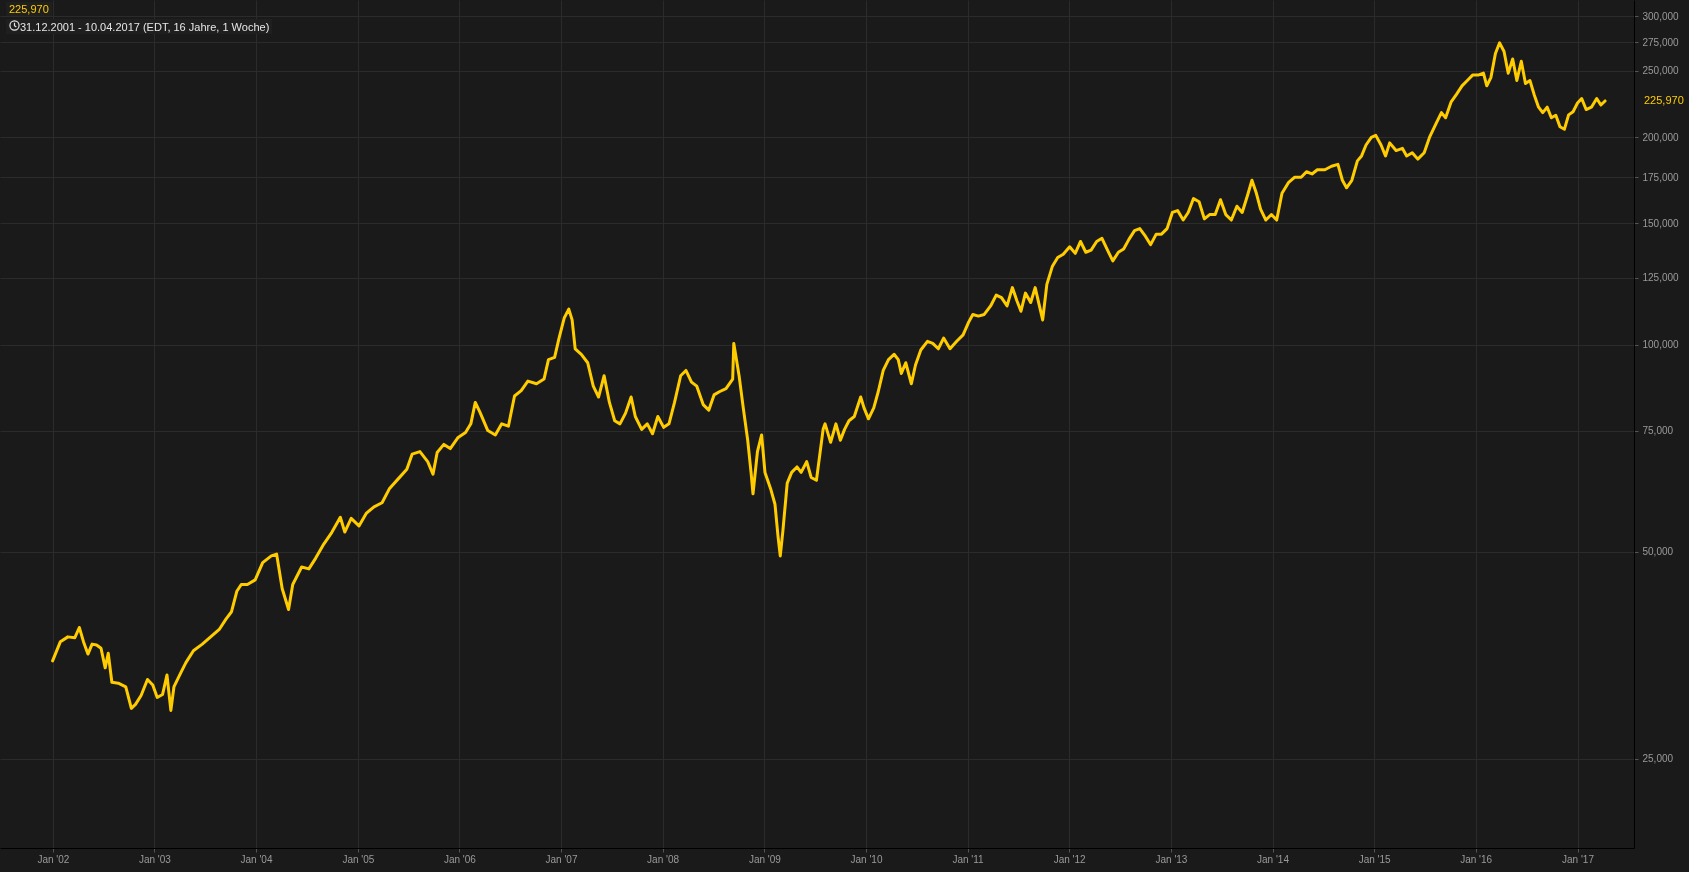 Image resolution: width=1689 pixels, height=872 pixels. What do you see at coordinates (1476, 859) in the screenshot?
I see `x-tick-label: Jan '16` at bounding box center [1476, 859].